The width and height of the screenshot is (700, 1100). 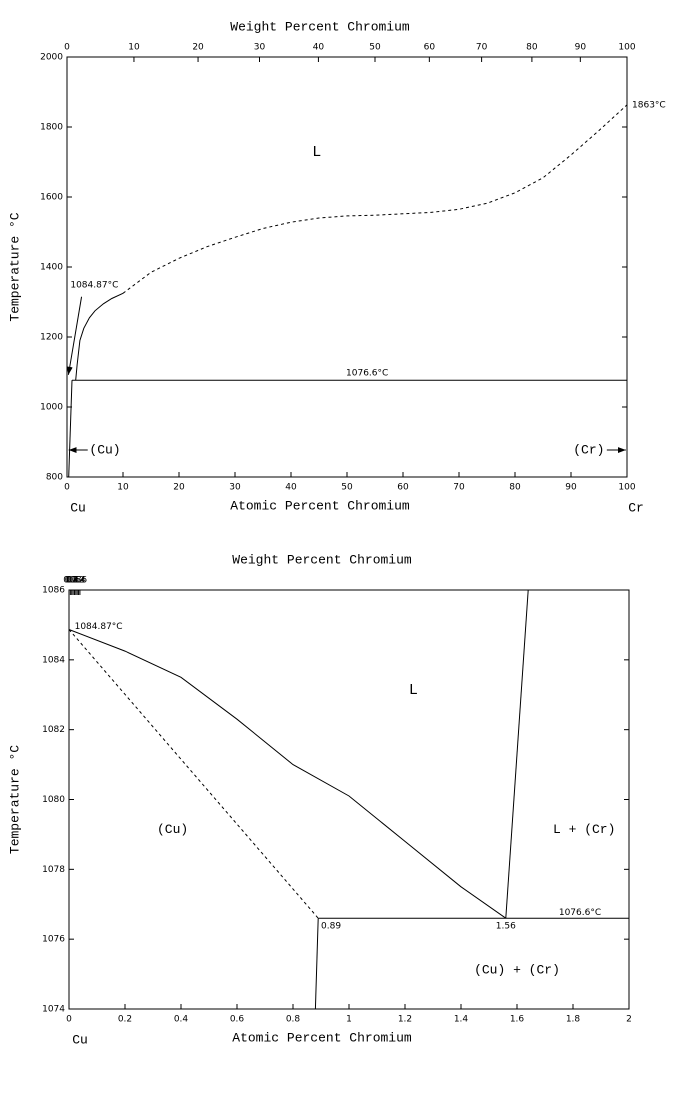 What do you see at coordinates (581, 48) in the screenshot?
I see `x2-tick-label: 90` at bounding box center [581, 48].